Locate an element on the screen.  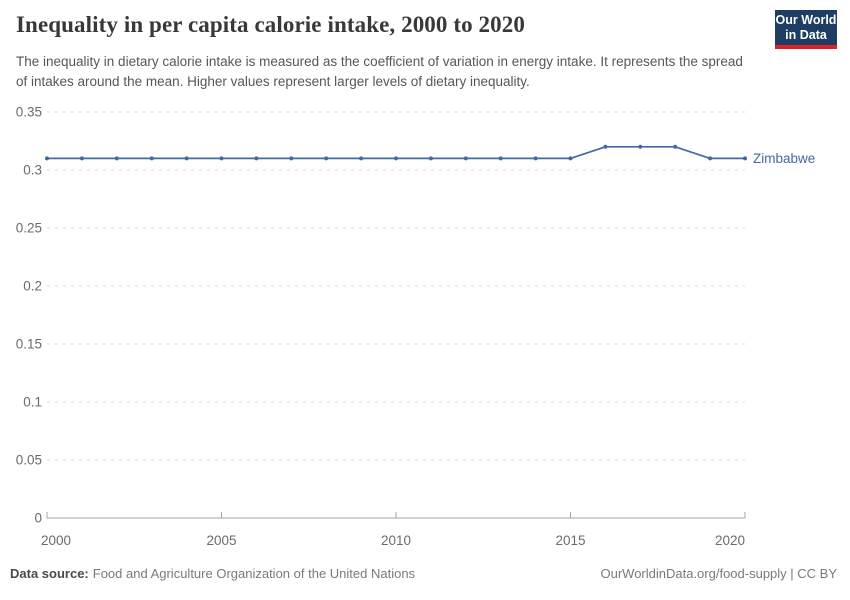
y-tick-label: 0.2 is located at coordinates (32, 286).